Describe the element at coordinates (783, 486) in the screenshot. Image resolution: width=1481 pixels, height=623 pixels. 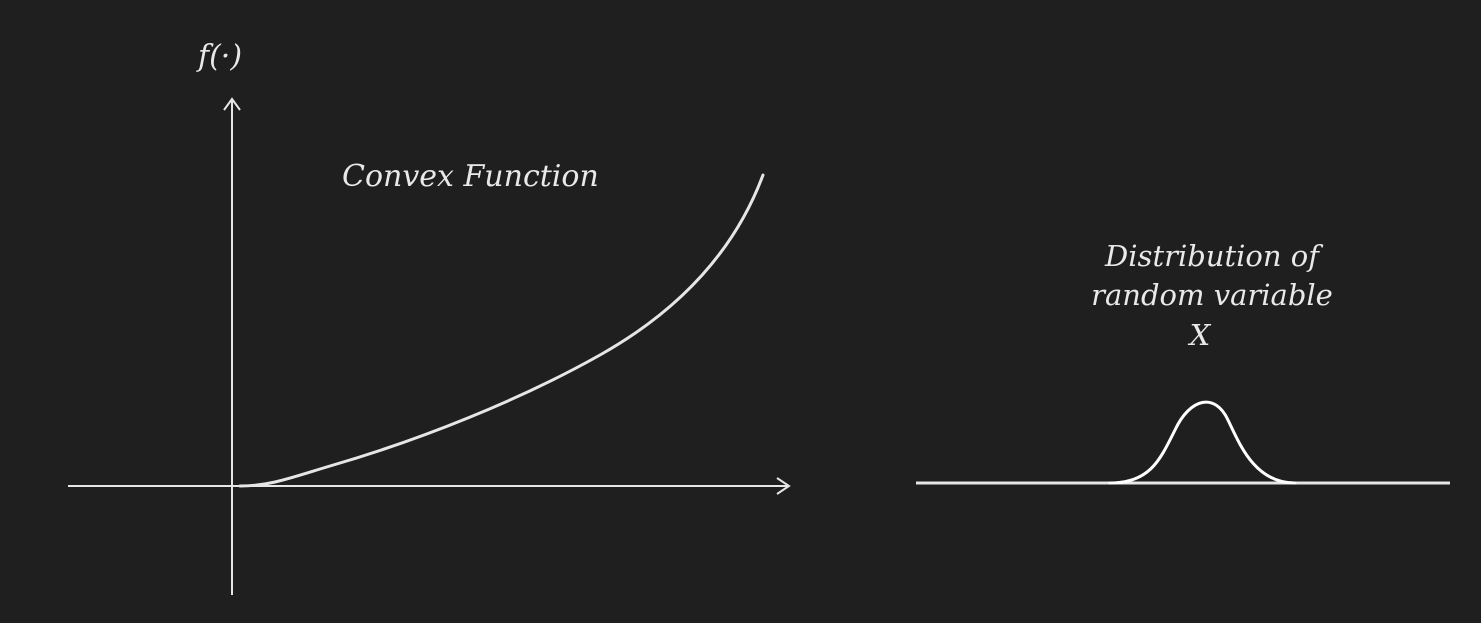
I see `x-axis-arrow-icon` at that location.